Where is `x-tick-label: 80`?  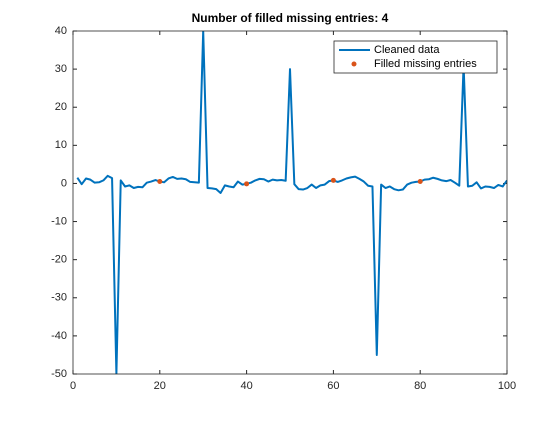 x-tick-label: 80 is located at coordinates (420, 386).